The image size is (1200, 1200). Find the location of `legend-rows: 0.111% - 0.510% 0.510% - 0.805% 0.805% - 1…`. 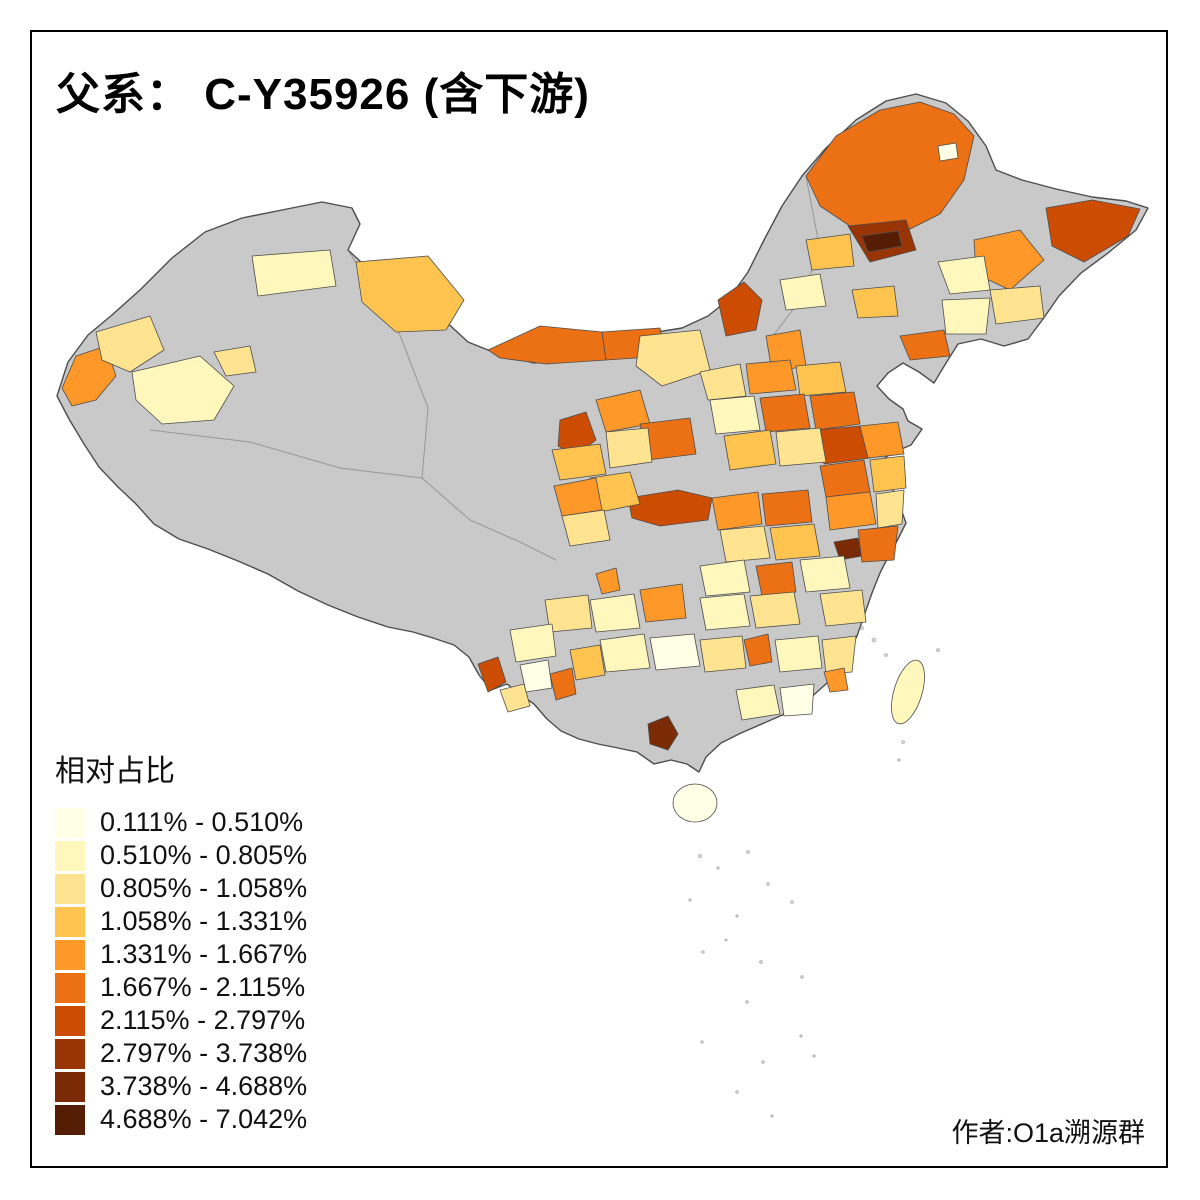

legend-rows: 0.111% - 0.510% 0.510% - 0.805% 0.805% - 1… is located at coordinates (181, 971).